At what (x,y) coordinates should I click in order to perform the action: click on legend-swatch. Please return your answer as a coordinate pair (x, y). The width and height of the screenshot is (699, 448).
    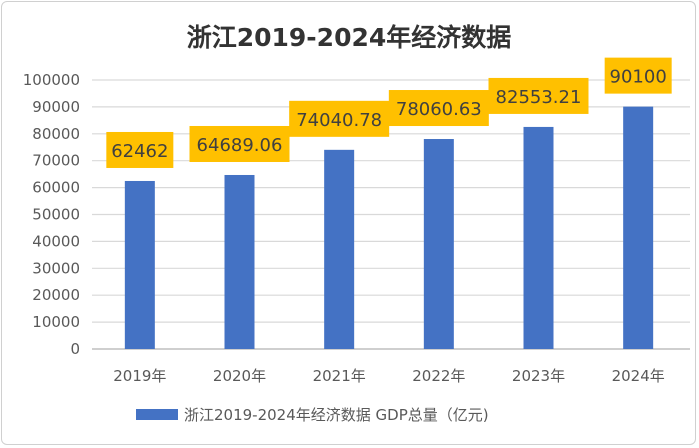
    Looking at the image, I should click on (157, 414).